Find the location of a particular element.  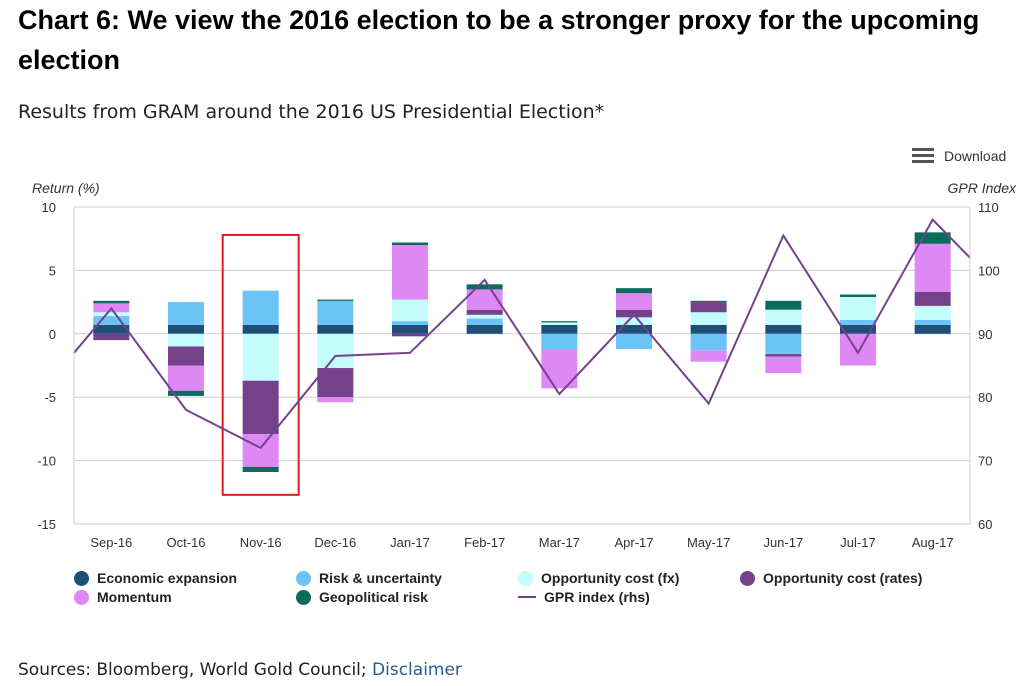

legend-label: Momentum is located at coordinates (134, 597).